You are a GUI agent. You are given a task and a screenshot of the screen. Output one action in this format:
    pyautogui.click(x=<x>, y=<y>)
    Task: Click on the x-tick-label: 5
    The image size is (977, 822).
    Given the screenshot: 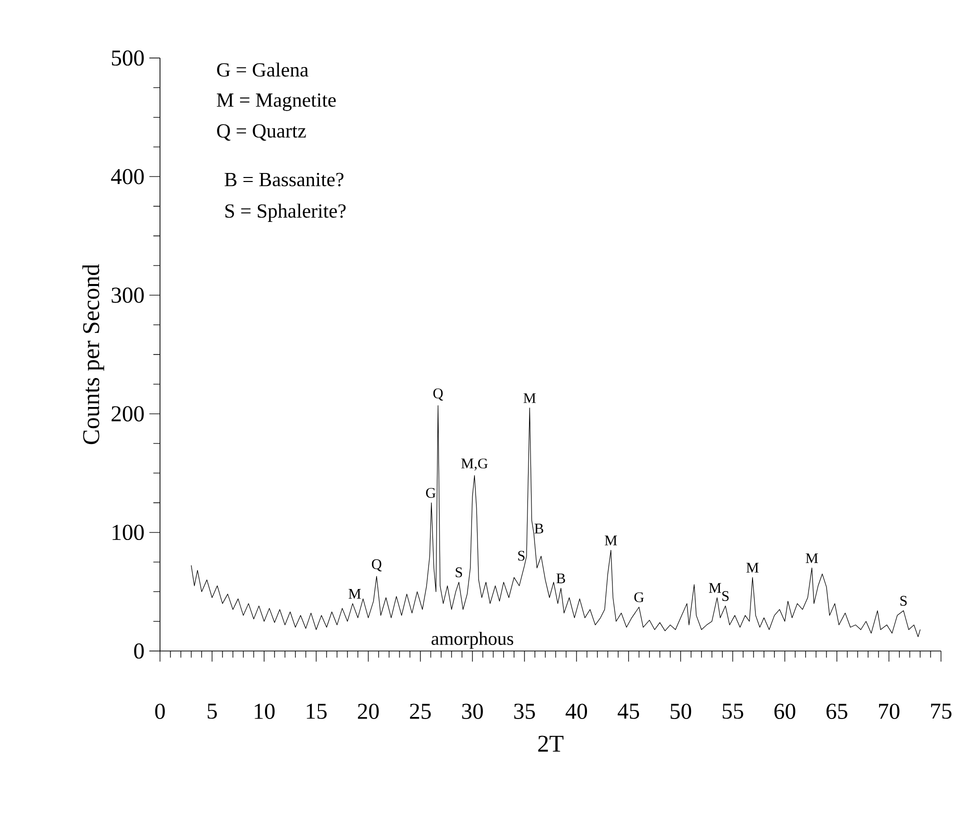 What is the action you would take?
    pyautogui.click(x=212, y=711)
    